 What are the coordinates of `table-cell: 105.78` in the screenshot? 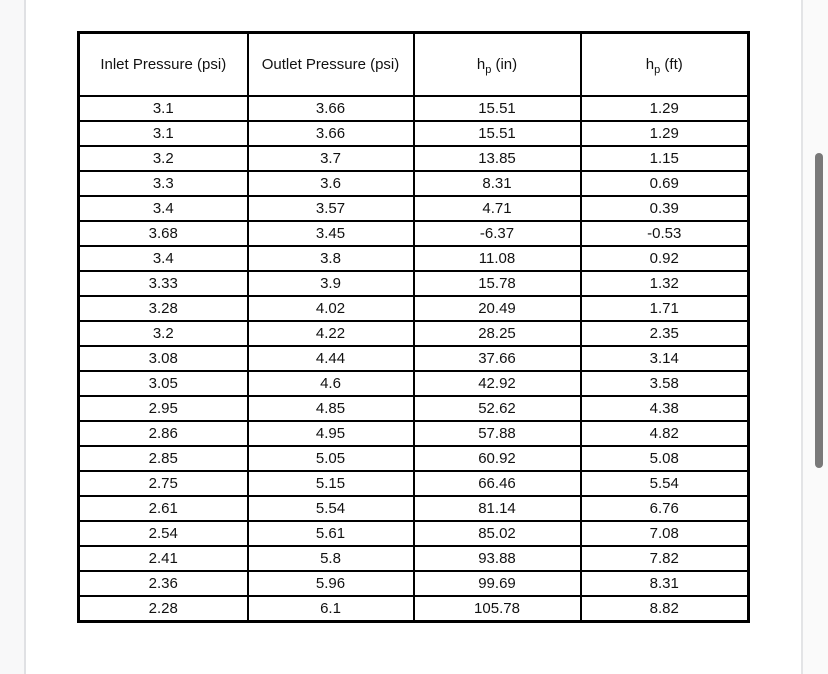 It's located at (497, 609).